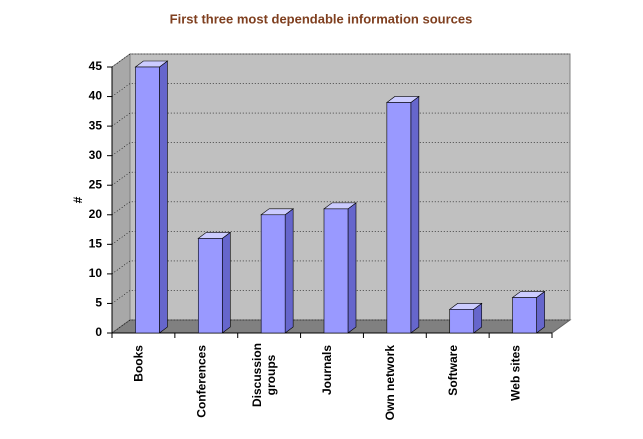 The width and height of the screenshot is (643, 439). Describe the element at coordinates (390, 383) in the screenshot. I see `x-tick-label: Own network` at that location.